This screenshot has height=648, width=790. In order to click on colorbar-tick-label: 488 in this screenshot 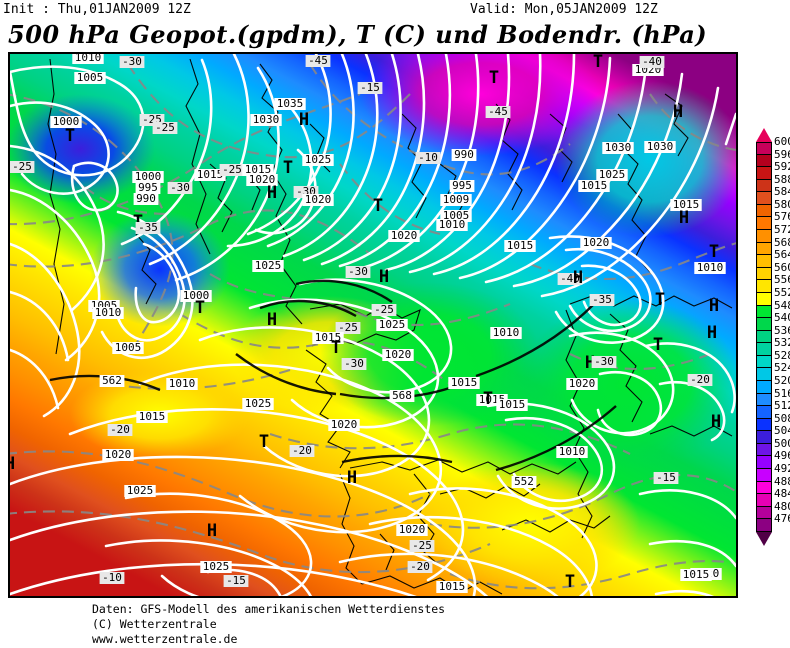, I will do `click(782, 481)`.